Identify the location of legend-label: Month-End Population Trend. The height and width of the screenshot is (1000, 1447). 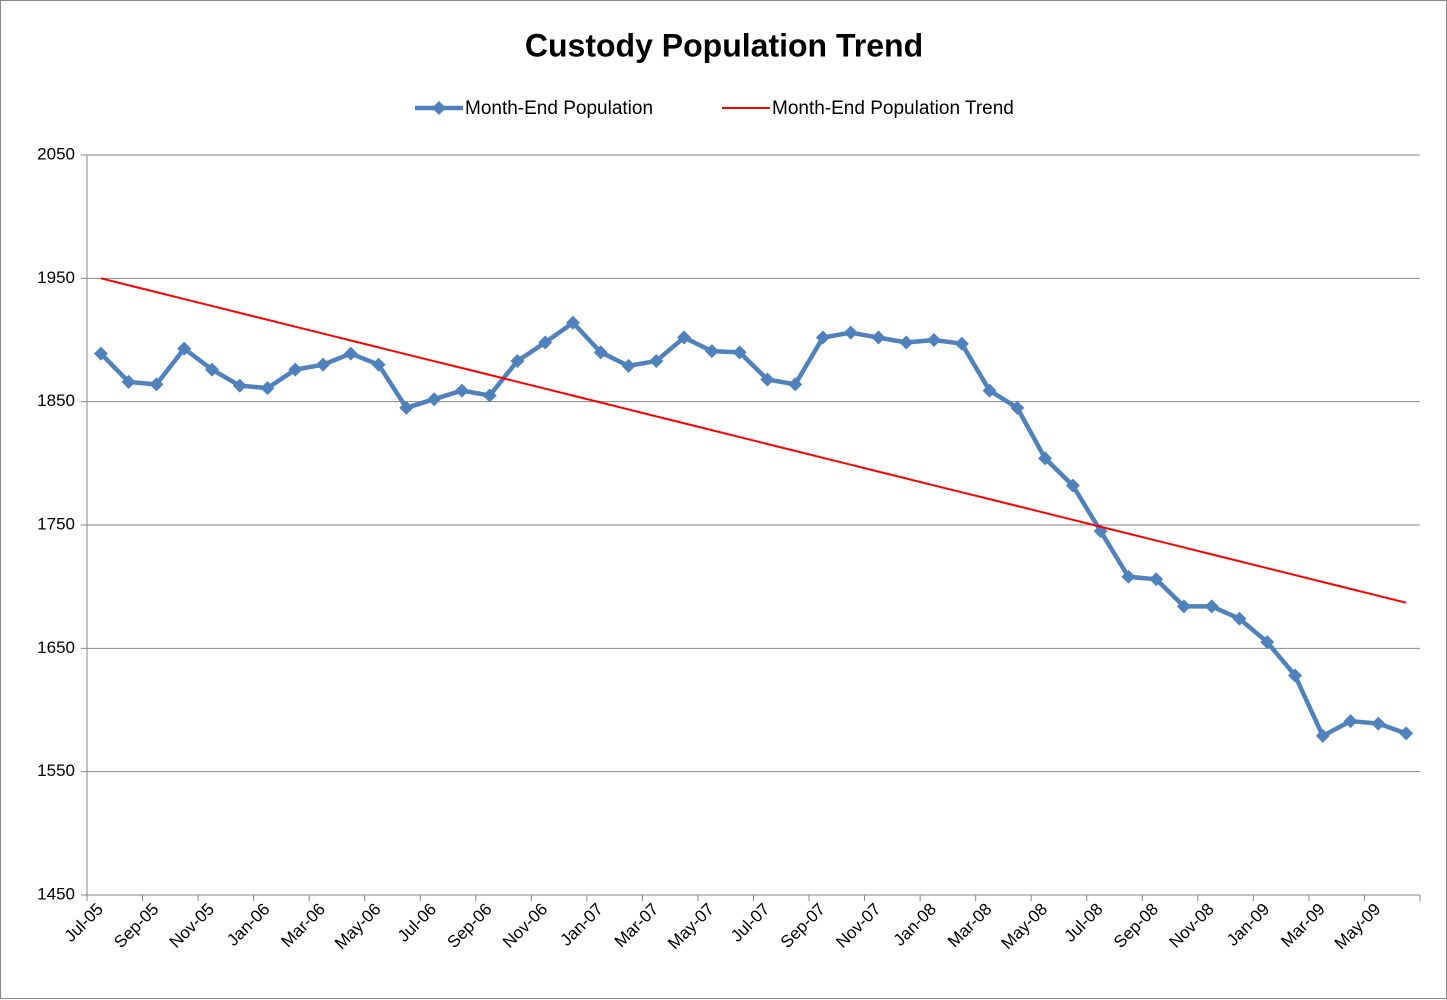
(893, 108).